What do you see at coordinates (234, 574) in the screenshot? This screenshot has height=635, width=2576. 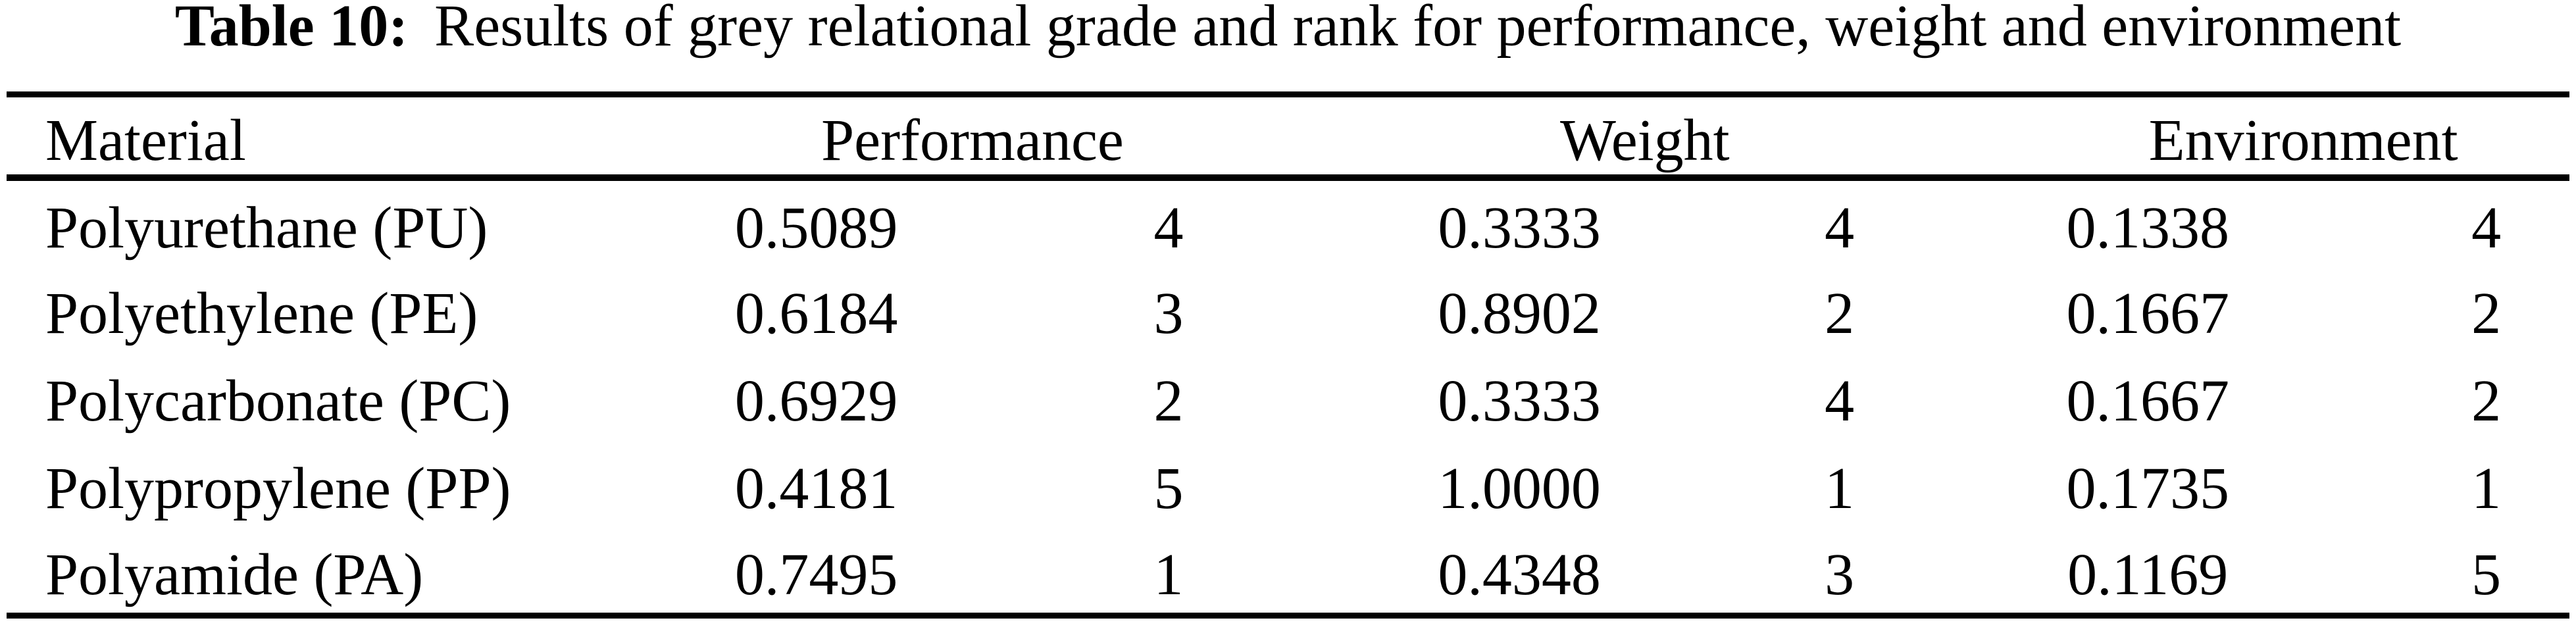 I see `material-cell: Polyamide (PA)` at bounding box center [234, 574].